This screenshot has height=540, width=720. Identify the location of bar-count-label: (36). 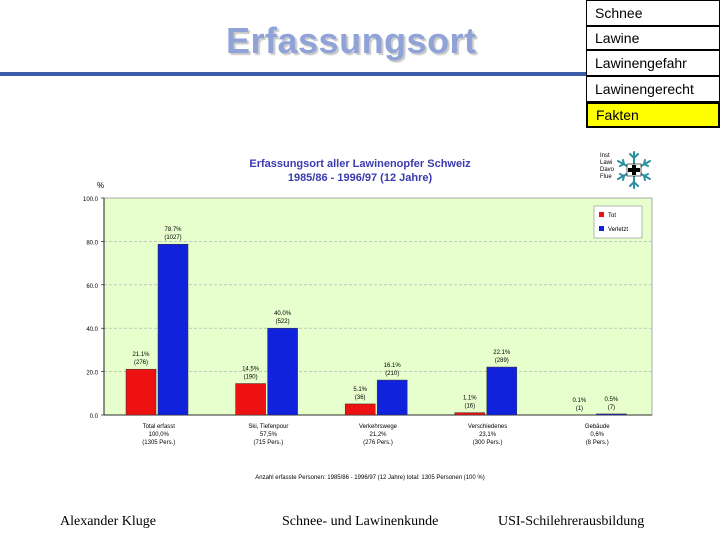
(360, 398).